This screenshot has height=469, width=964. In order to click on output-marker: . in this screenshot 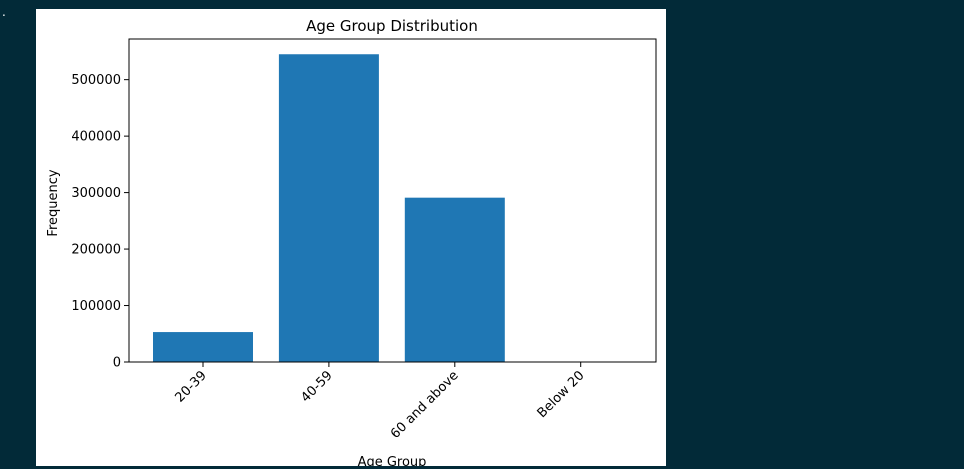, I will do `click(4, 12)`.